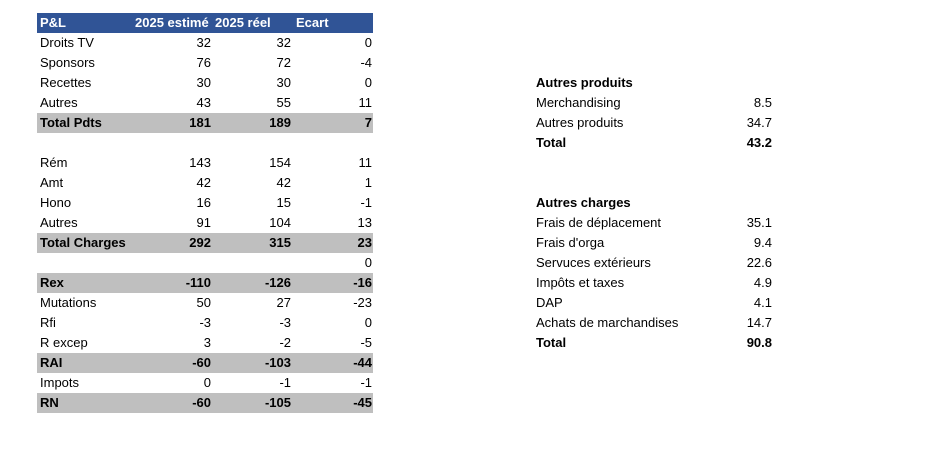  What do you see at coordinates (762, 282) in the screenshot?
I see `item-value: 4.9` at bounding box center [762, 282].